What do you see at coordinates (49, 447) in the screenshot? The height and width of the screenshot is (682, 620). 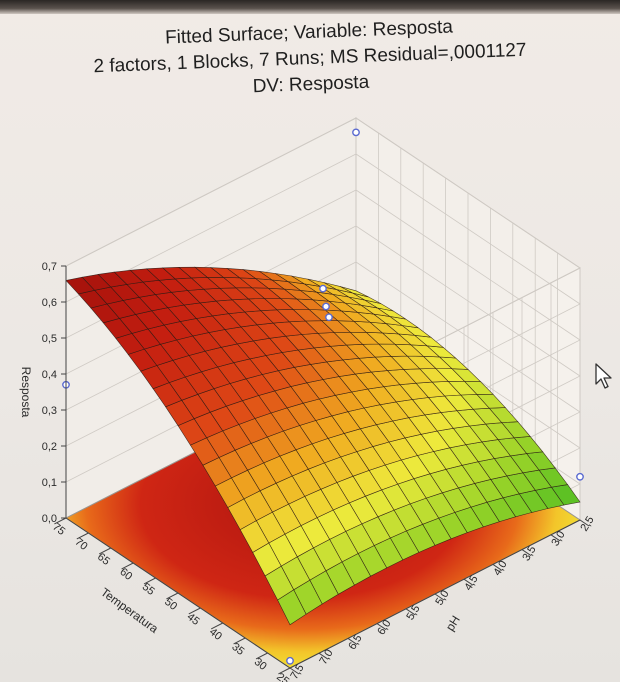 I see `z-tick-label: 0,2` at bounding box center [49, 447].